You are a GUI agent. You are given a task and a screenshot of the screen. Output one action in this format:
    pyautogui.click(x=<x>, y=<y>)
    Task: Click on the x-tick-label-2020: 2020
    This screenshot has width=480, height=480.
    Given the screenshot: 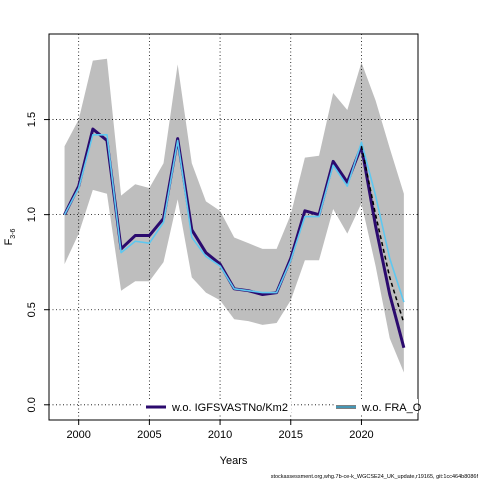 What is the action you would take?
    pyautogui.click(x=361, y=435)
    